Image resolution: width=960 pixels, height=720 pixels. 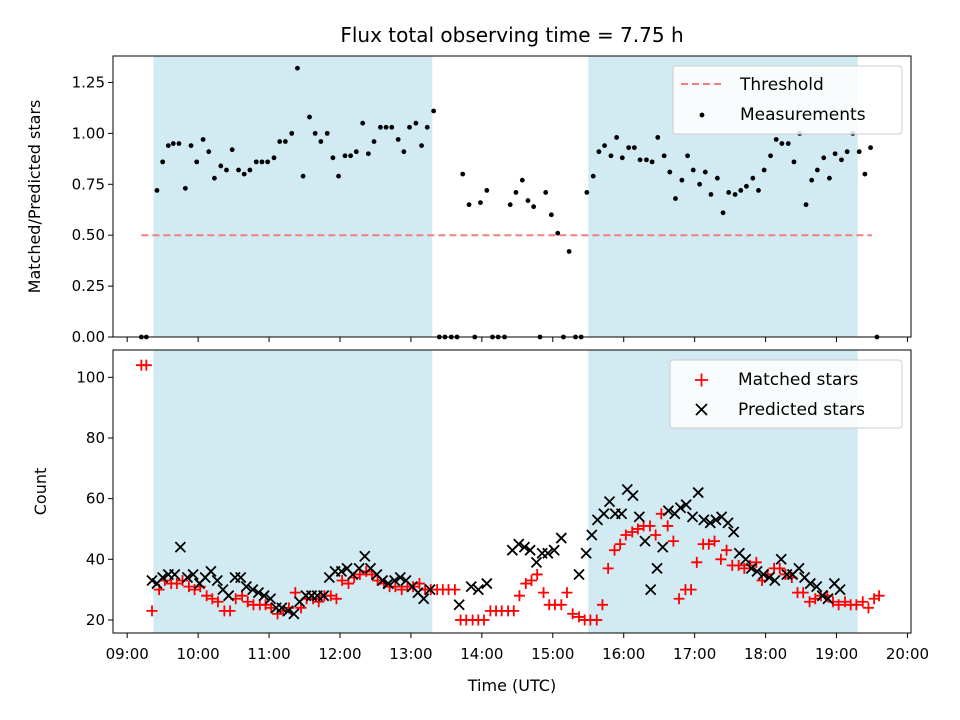 I want to click on y-tick-label: 1.25, so click(x=88, y=82).